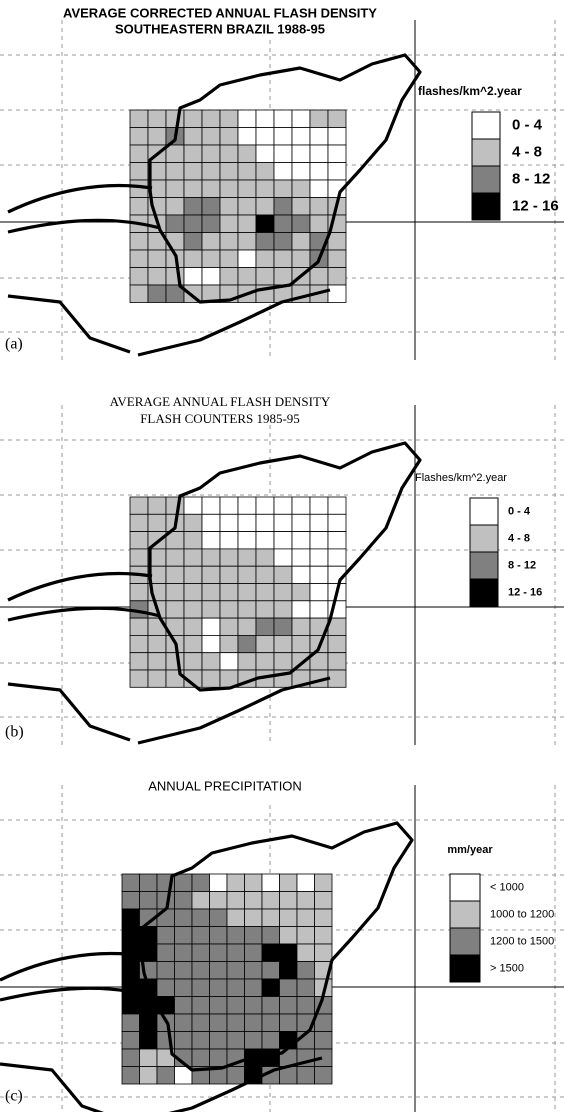  What do you see at coordinates (225, 785) in the screenshot?
I see `panel-title: ANNUAL PRECIPITATION` at bounding box center [225, 785].